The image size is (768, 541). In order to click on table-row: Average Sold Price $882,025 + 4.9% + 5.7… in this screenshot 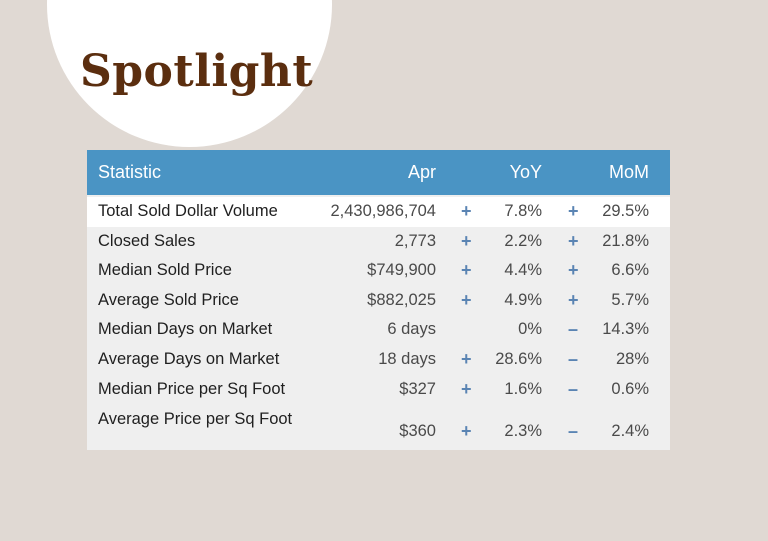, I will do `click(378, 301)`.